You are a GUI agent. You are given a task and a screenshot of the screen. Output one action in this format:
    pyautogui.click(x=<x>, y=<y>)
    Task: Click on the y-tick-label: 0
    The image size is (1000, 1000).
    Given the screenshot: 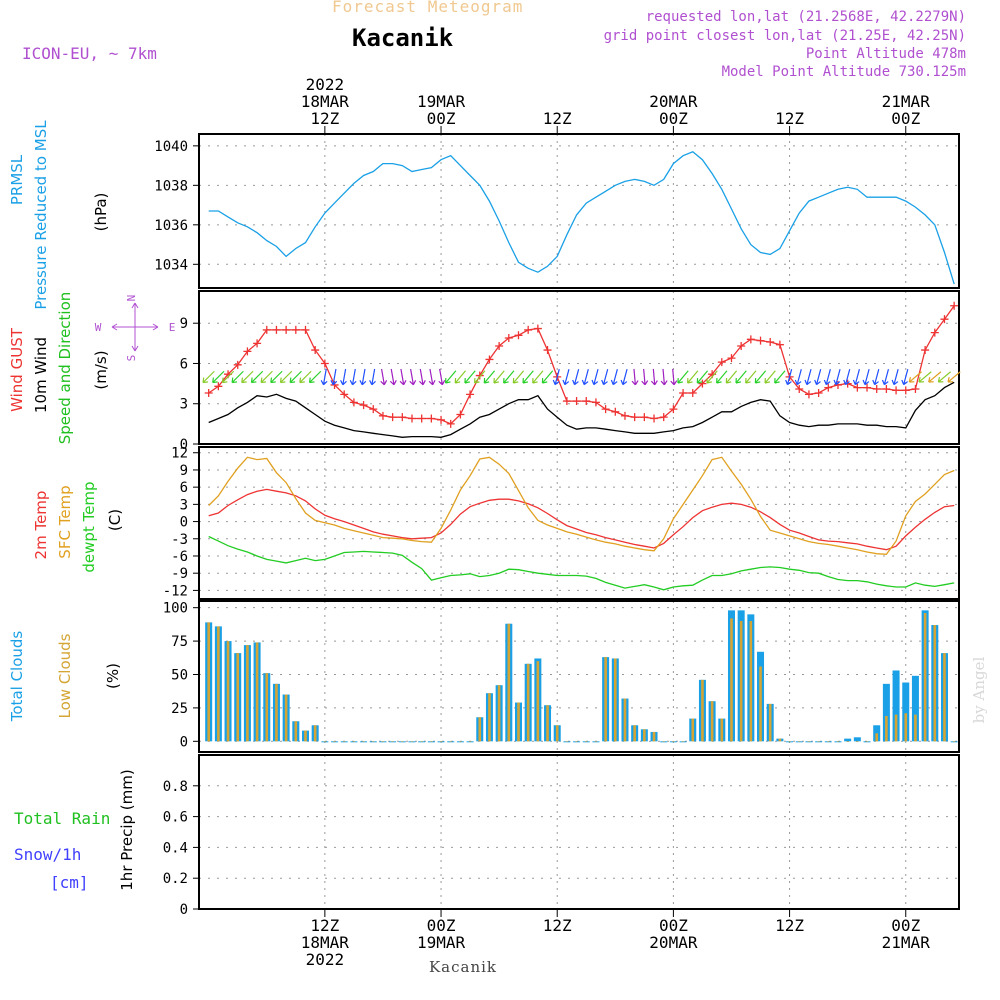 What is the action you would take?
    pyautogui.click(x=184, y=910)
    